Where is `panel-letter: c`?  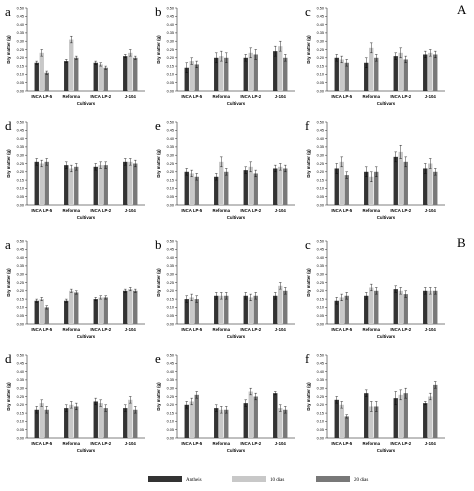
panel-letter: c is located at coordinates (308, 244).